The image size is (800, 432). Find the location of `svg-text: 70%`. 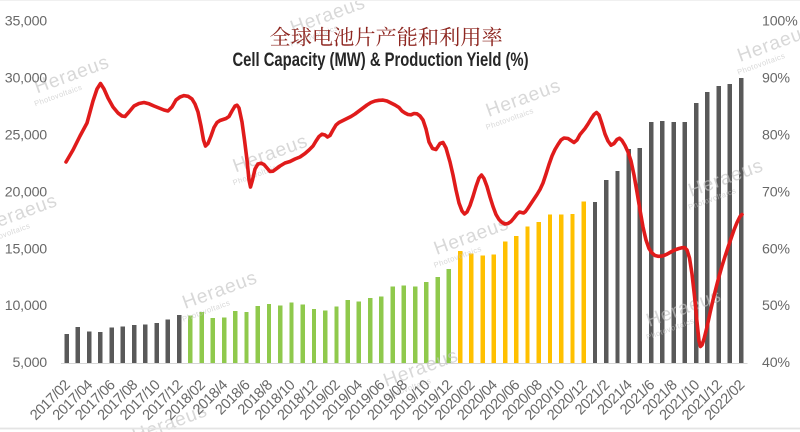

svg-text: 70% is located at coordinates (776, 192).